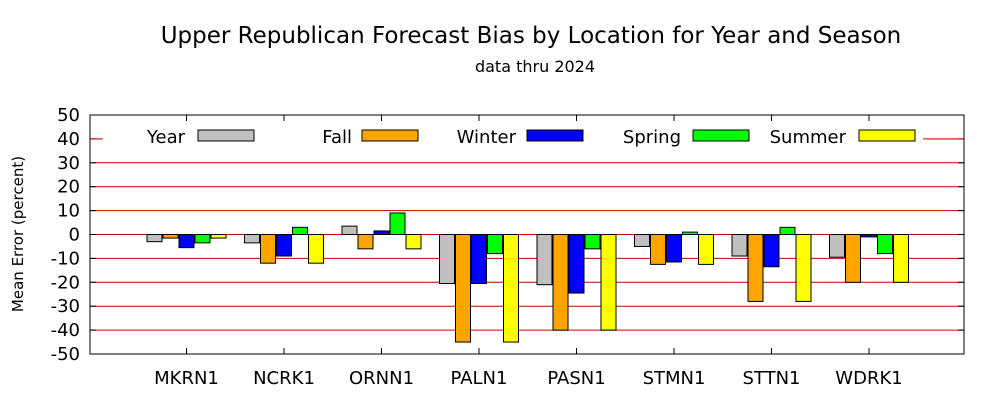 The height and width of the screenshot is (400, 1000). What do you see at coordinates (337, 137) in the screenshot?
I see `legend-label-fall: Fall` at bounding box center [337, 137].